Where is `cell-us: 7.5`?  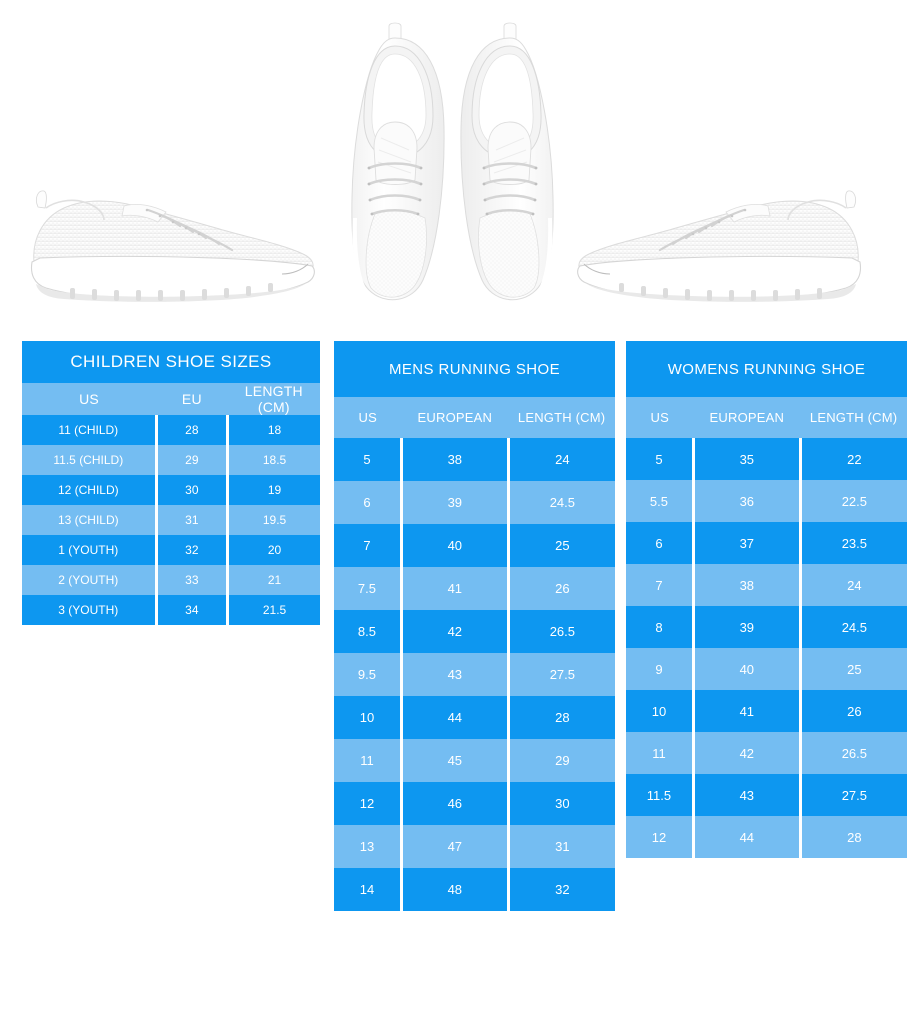
cell-us: 7.5 is located at coordinates (368, 588).